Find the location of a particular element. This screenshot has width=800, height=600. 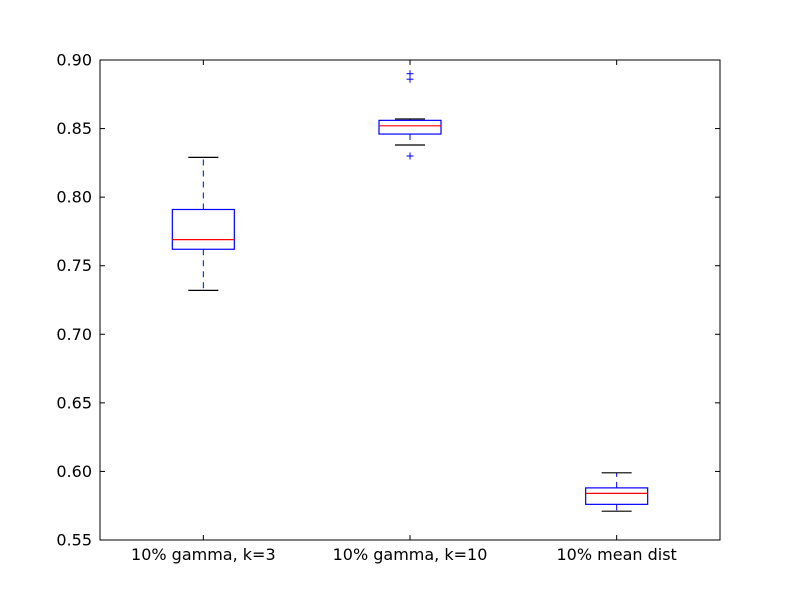

y-tick-label: 0.60 is located at coordinates (74, 471).